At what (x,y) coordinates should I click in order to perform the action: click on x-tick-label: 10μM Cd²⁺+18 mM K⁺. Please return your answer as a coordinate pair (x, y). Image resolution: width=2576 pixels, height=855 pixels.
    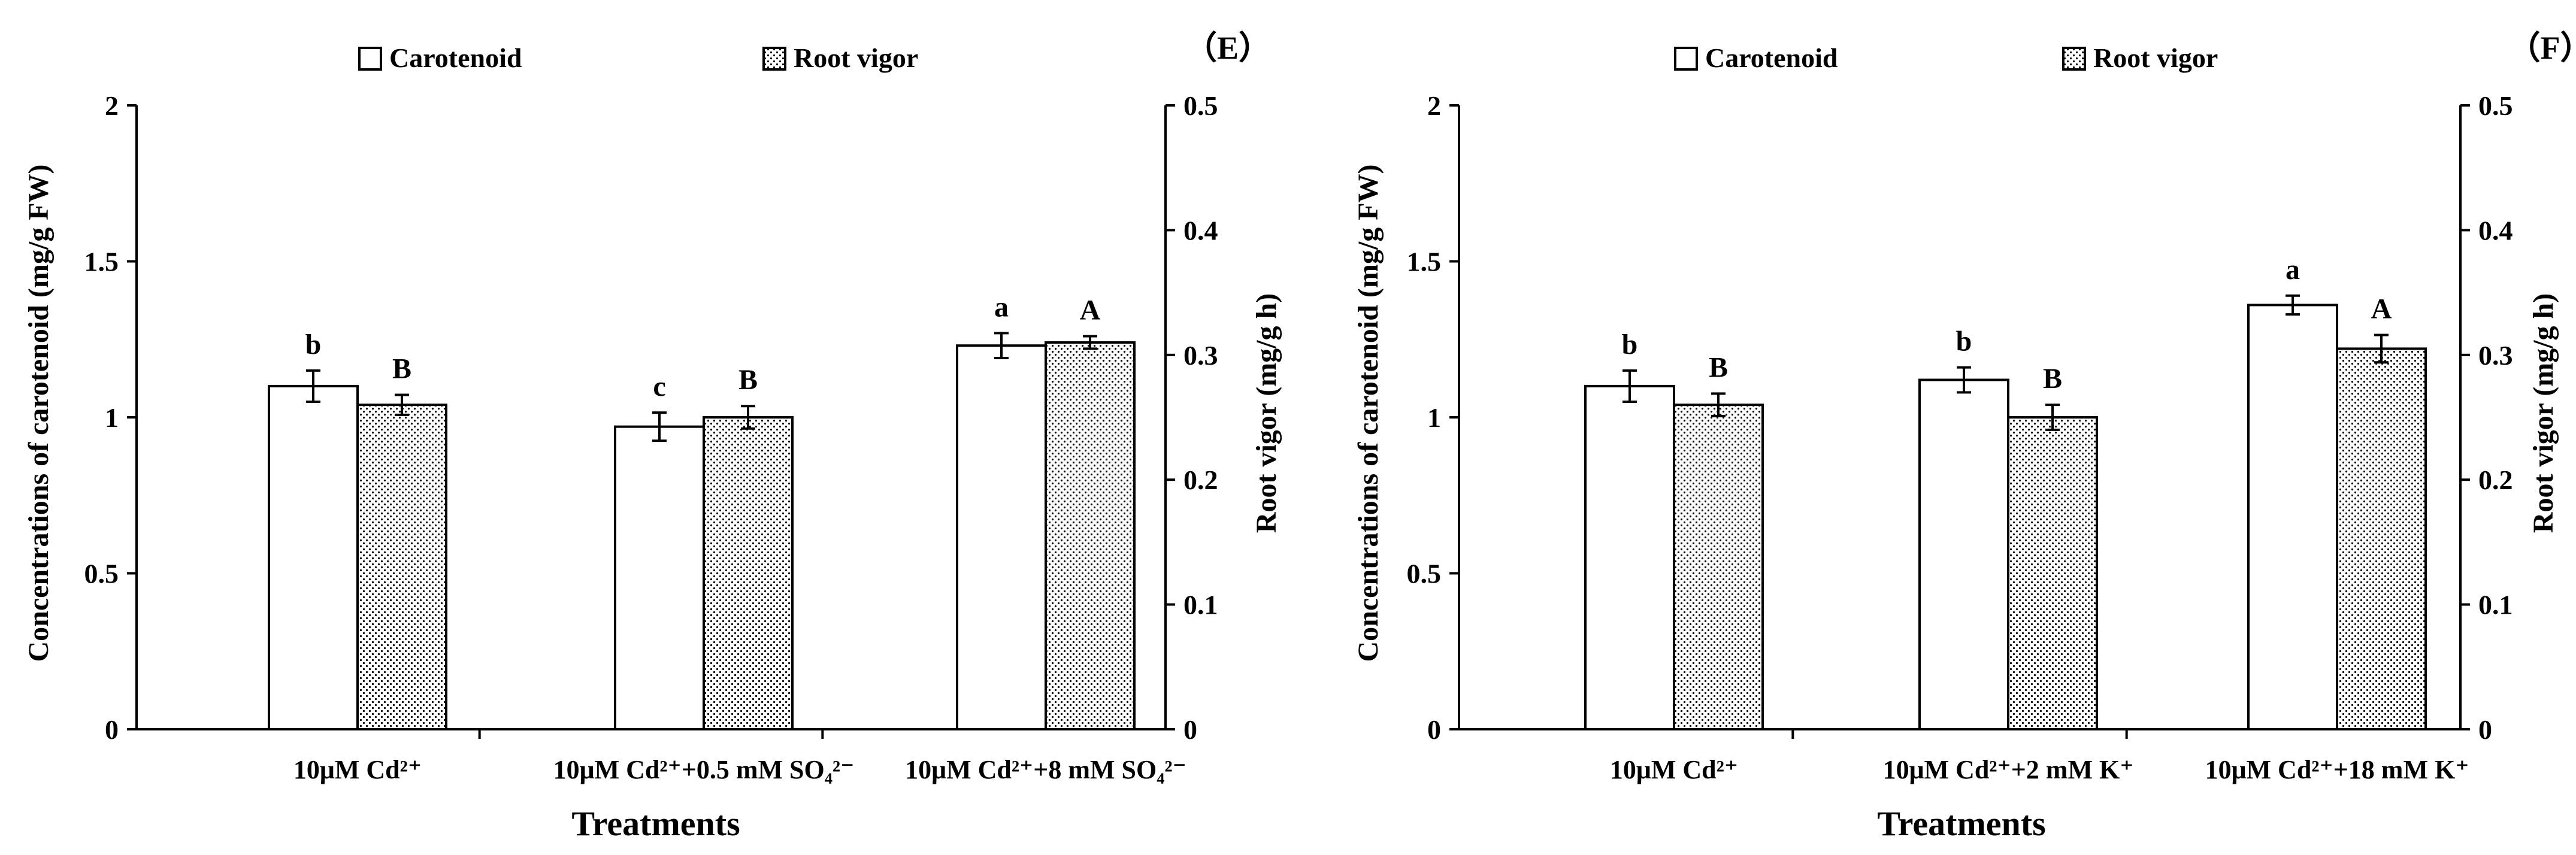
    Looking at the image, I should click on (2337, 769).